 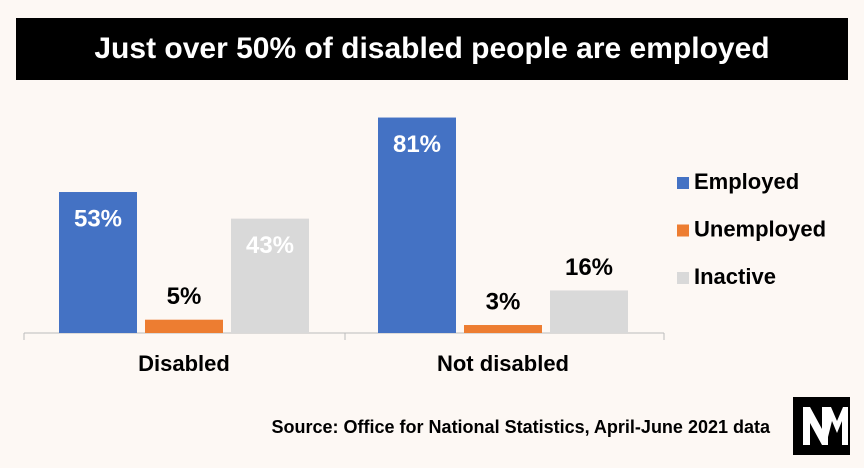 What do you see at coordinates (503, 363) in the screenshot?
I see `x-tick-label: Not disabled` at bounding box center [503, 363].